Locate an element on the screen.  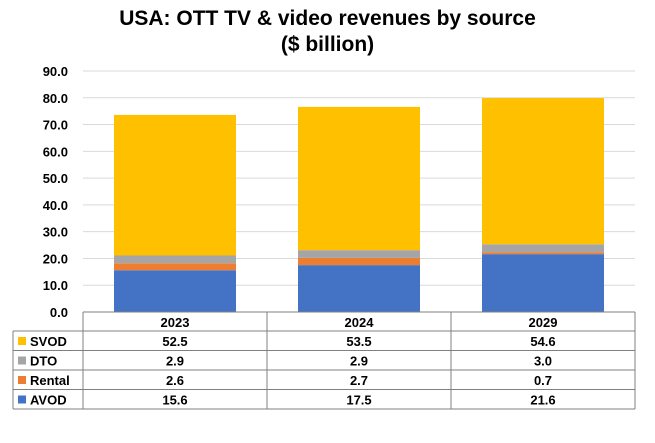
y-tick-label: 30.0 is located at coordinates (55, 232).